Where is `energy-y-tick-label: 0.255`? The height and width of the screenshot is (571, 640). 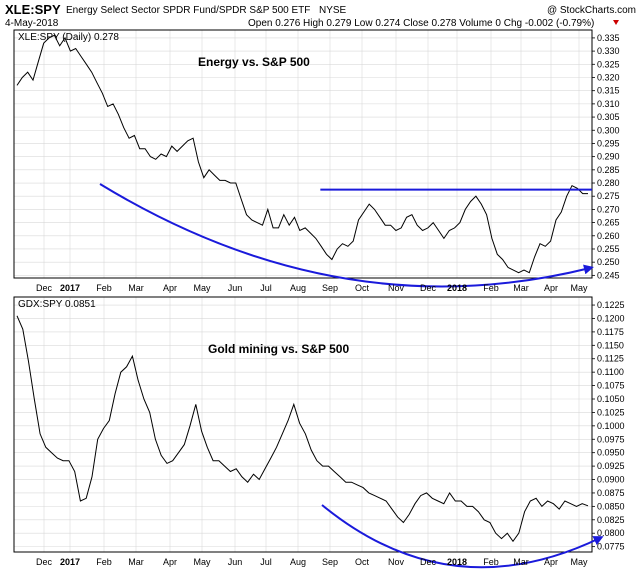
energy-y-tick-label: 0.255 is located at coordinates (608, 249).